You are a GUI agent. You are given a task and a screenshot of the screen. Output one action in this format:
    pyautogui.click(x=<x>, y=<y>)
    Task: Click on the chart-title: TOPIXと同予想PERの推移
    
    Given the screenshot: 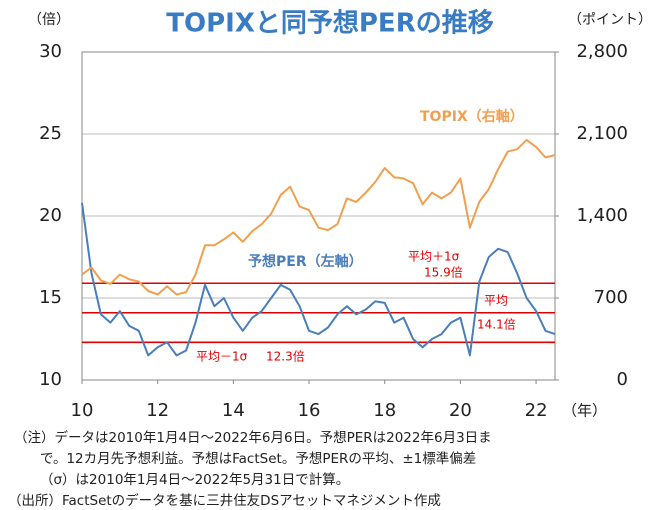 What is the action you would take?
    pyautogui.click(x=329, y=24)
    